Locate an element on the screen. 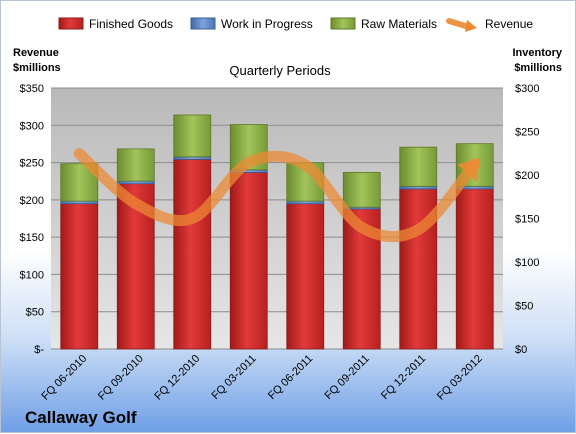 The image size is (576, 434). category-tick-label: FQ 09-2011 is located at coordinates (346, 377).